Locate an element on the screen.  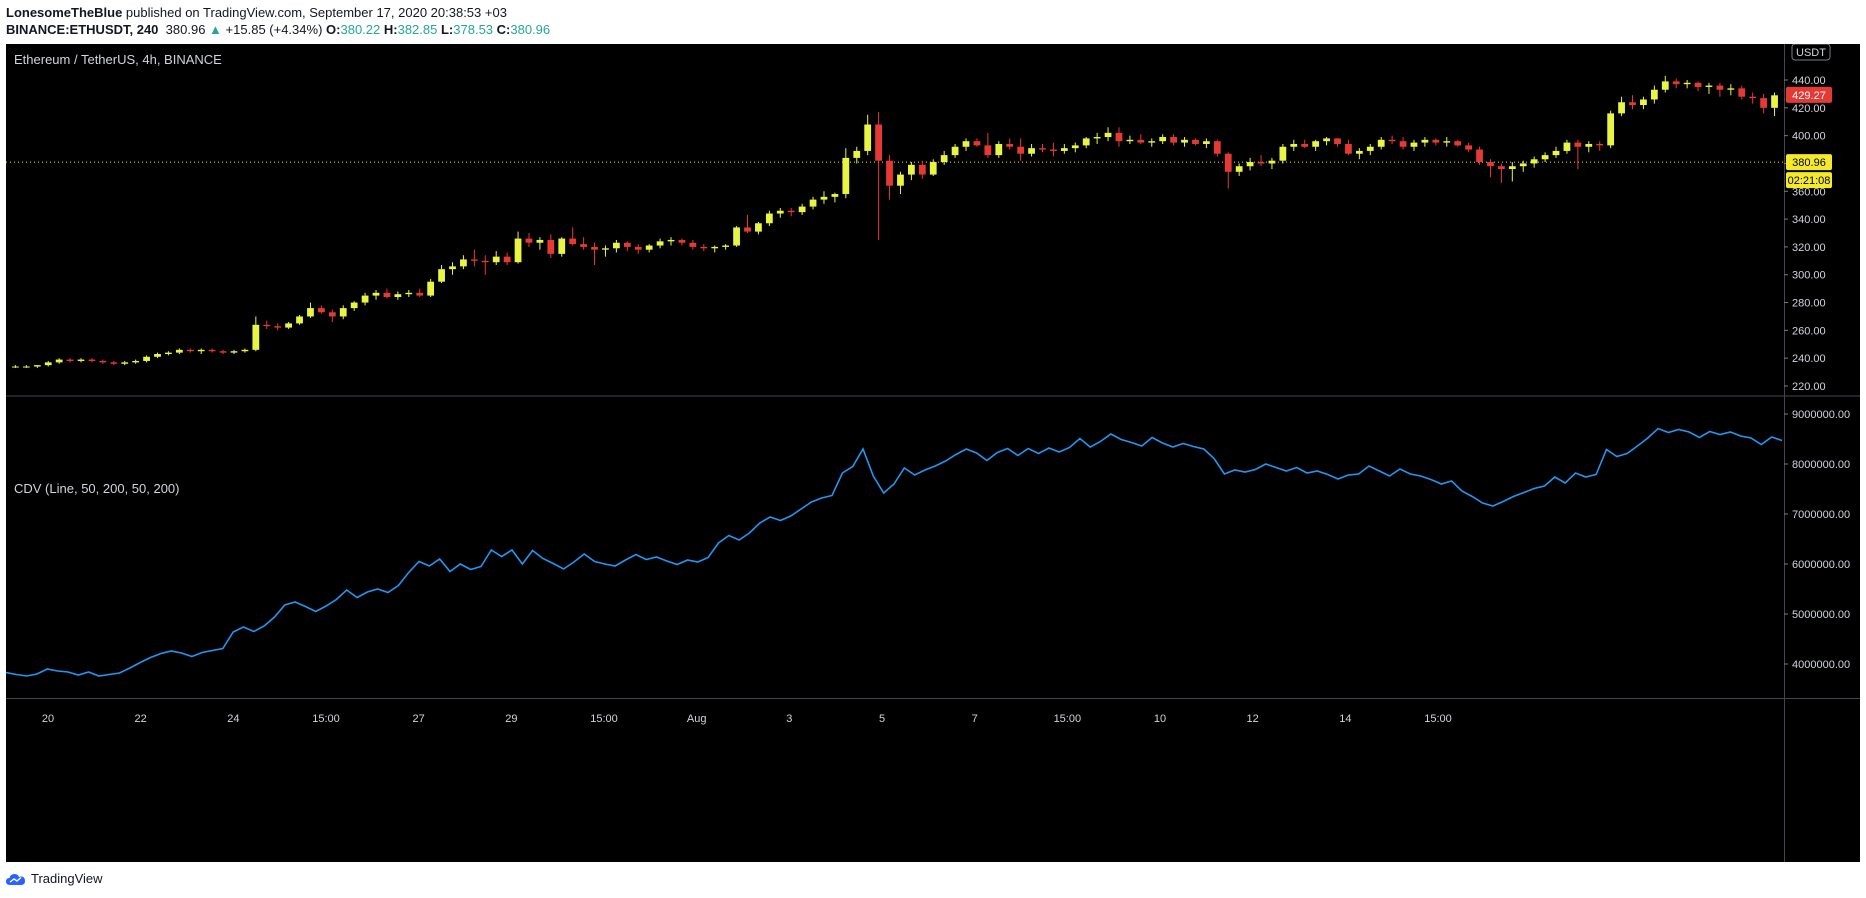
price-tick-label: 420.00 is located at coordinates (1809, 109).